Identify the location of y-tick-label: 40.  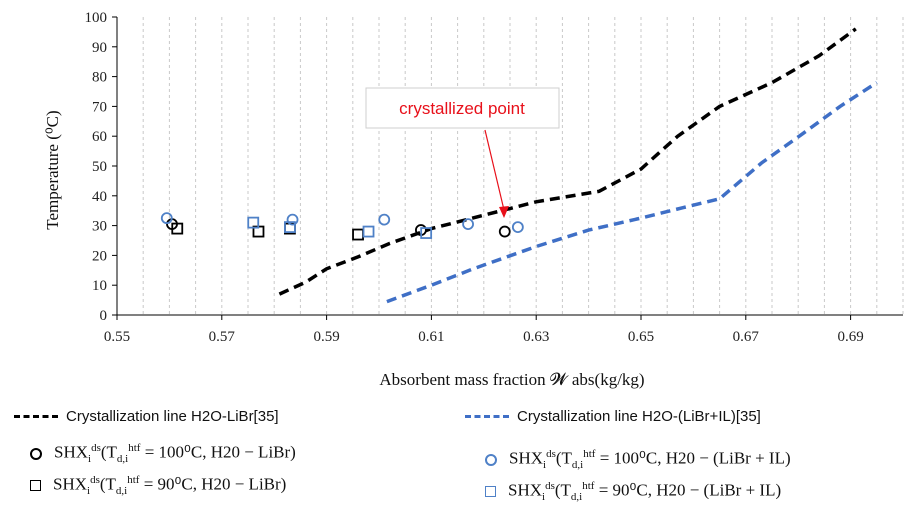
(99, 197).